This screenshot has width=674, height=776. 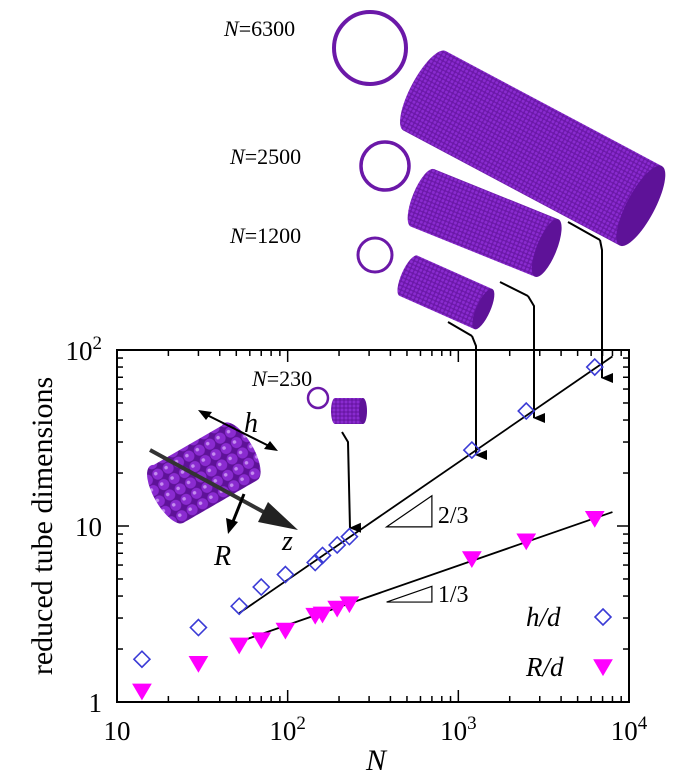 What do you see at coordinates (287, 541) in the screenshot?
I see `inset-label-z: z` at bounding box center [287, 541].